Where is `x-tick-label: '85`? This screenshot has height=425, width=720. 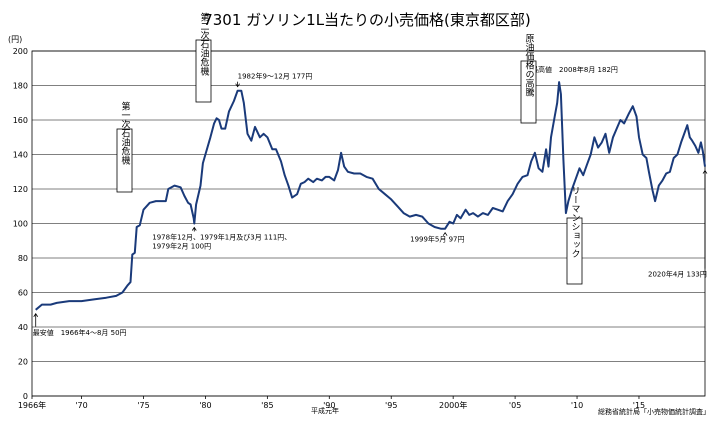
x-tick-label: '85 is located at coordinates (267, 405).